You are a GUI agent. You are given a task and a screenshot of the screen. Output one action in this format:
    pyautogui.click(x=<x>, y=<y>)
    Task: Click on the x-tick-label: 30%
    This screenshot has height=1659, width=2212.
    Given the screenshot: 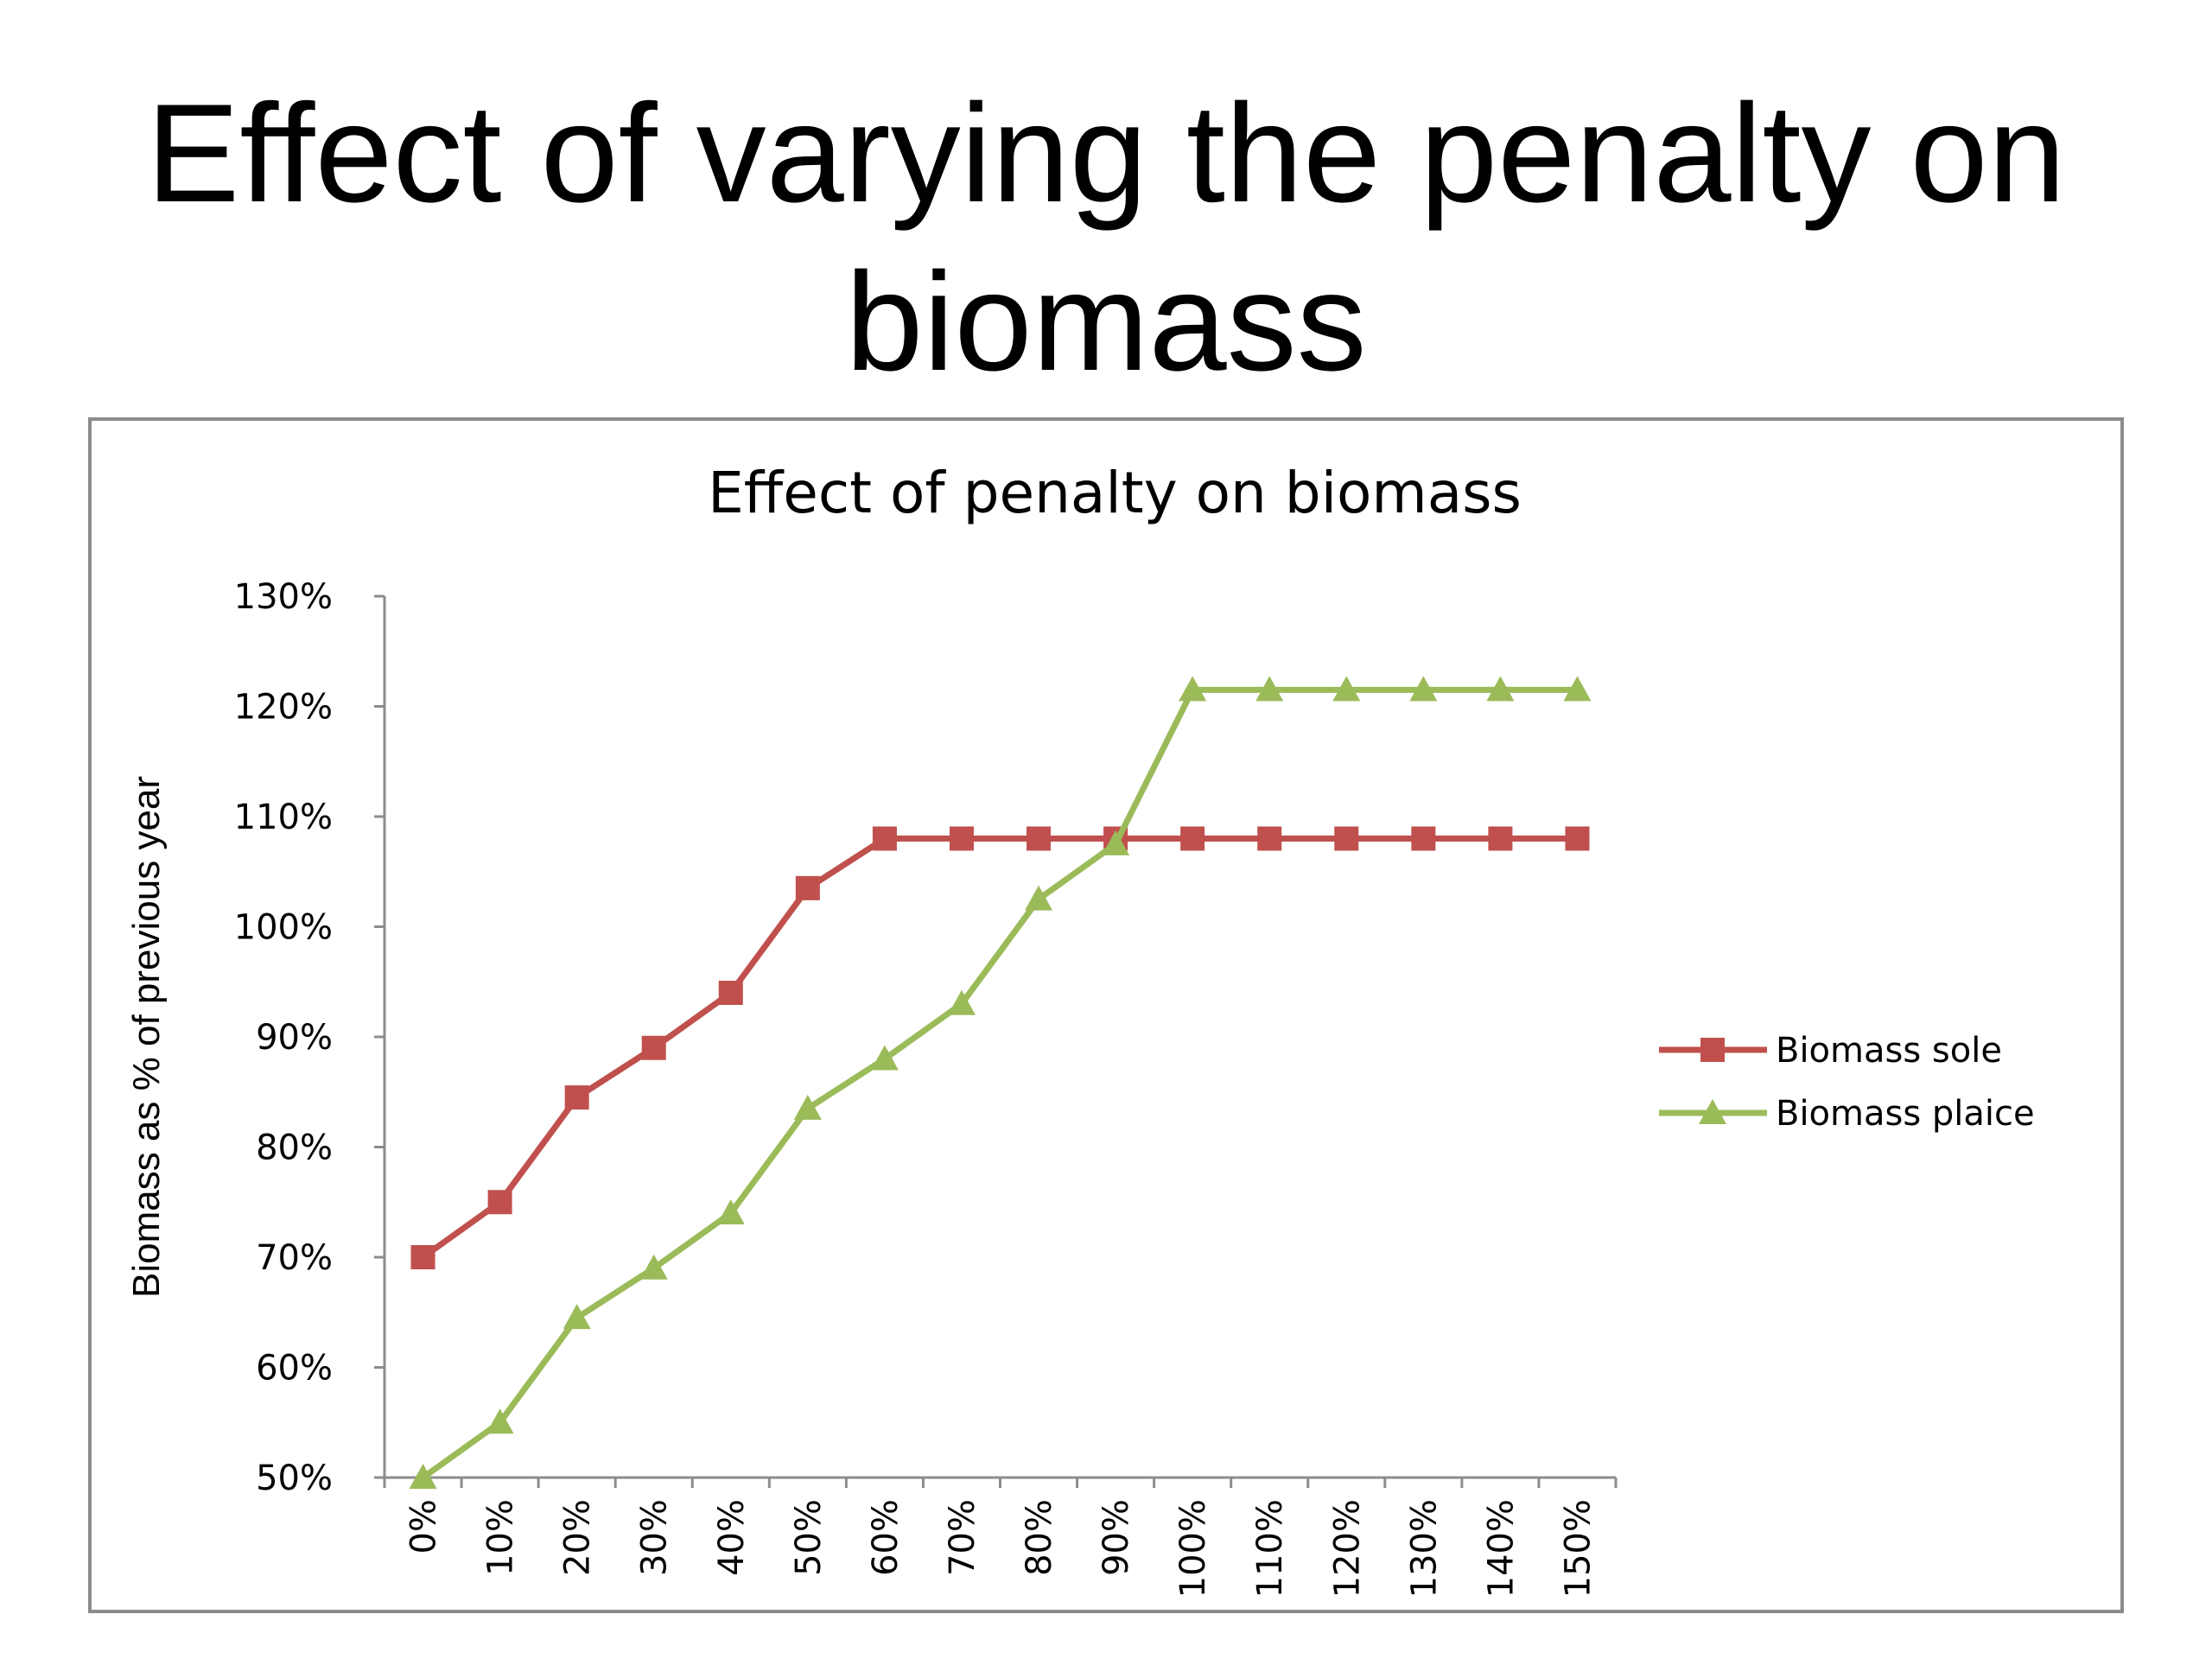 What is the action you would take?
    pyautogui.click(x=655, y=1537)
    